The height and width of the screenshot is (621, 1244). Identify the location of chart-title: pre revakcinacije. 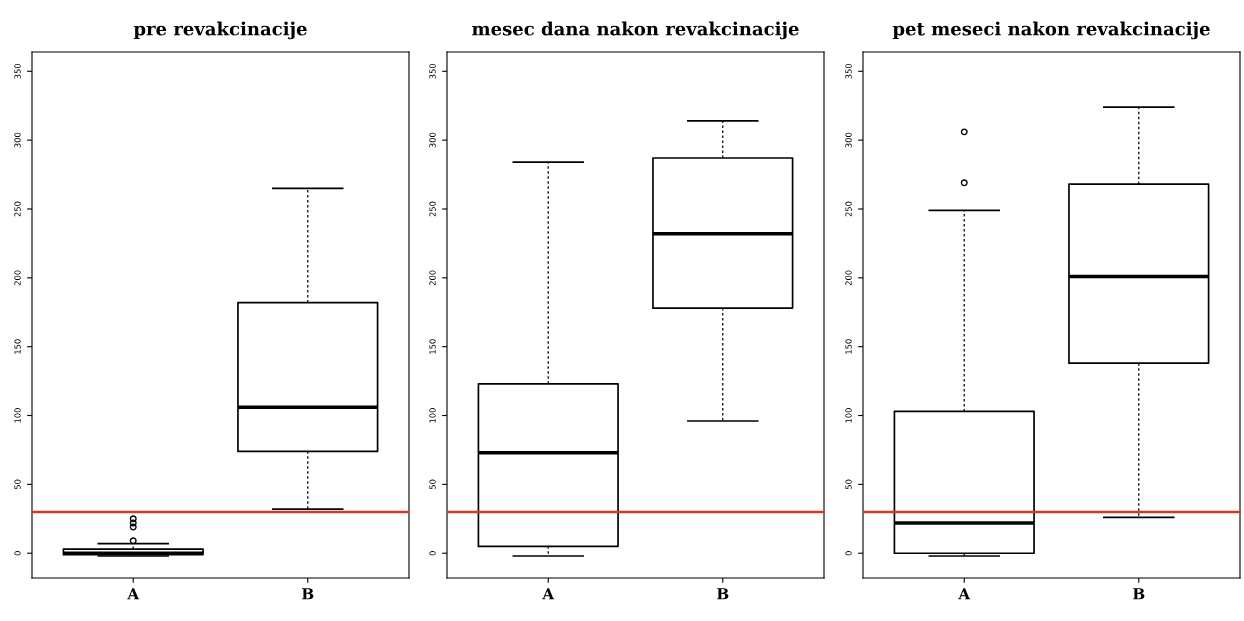
(220, 30).